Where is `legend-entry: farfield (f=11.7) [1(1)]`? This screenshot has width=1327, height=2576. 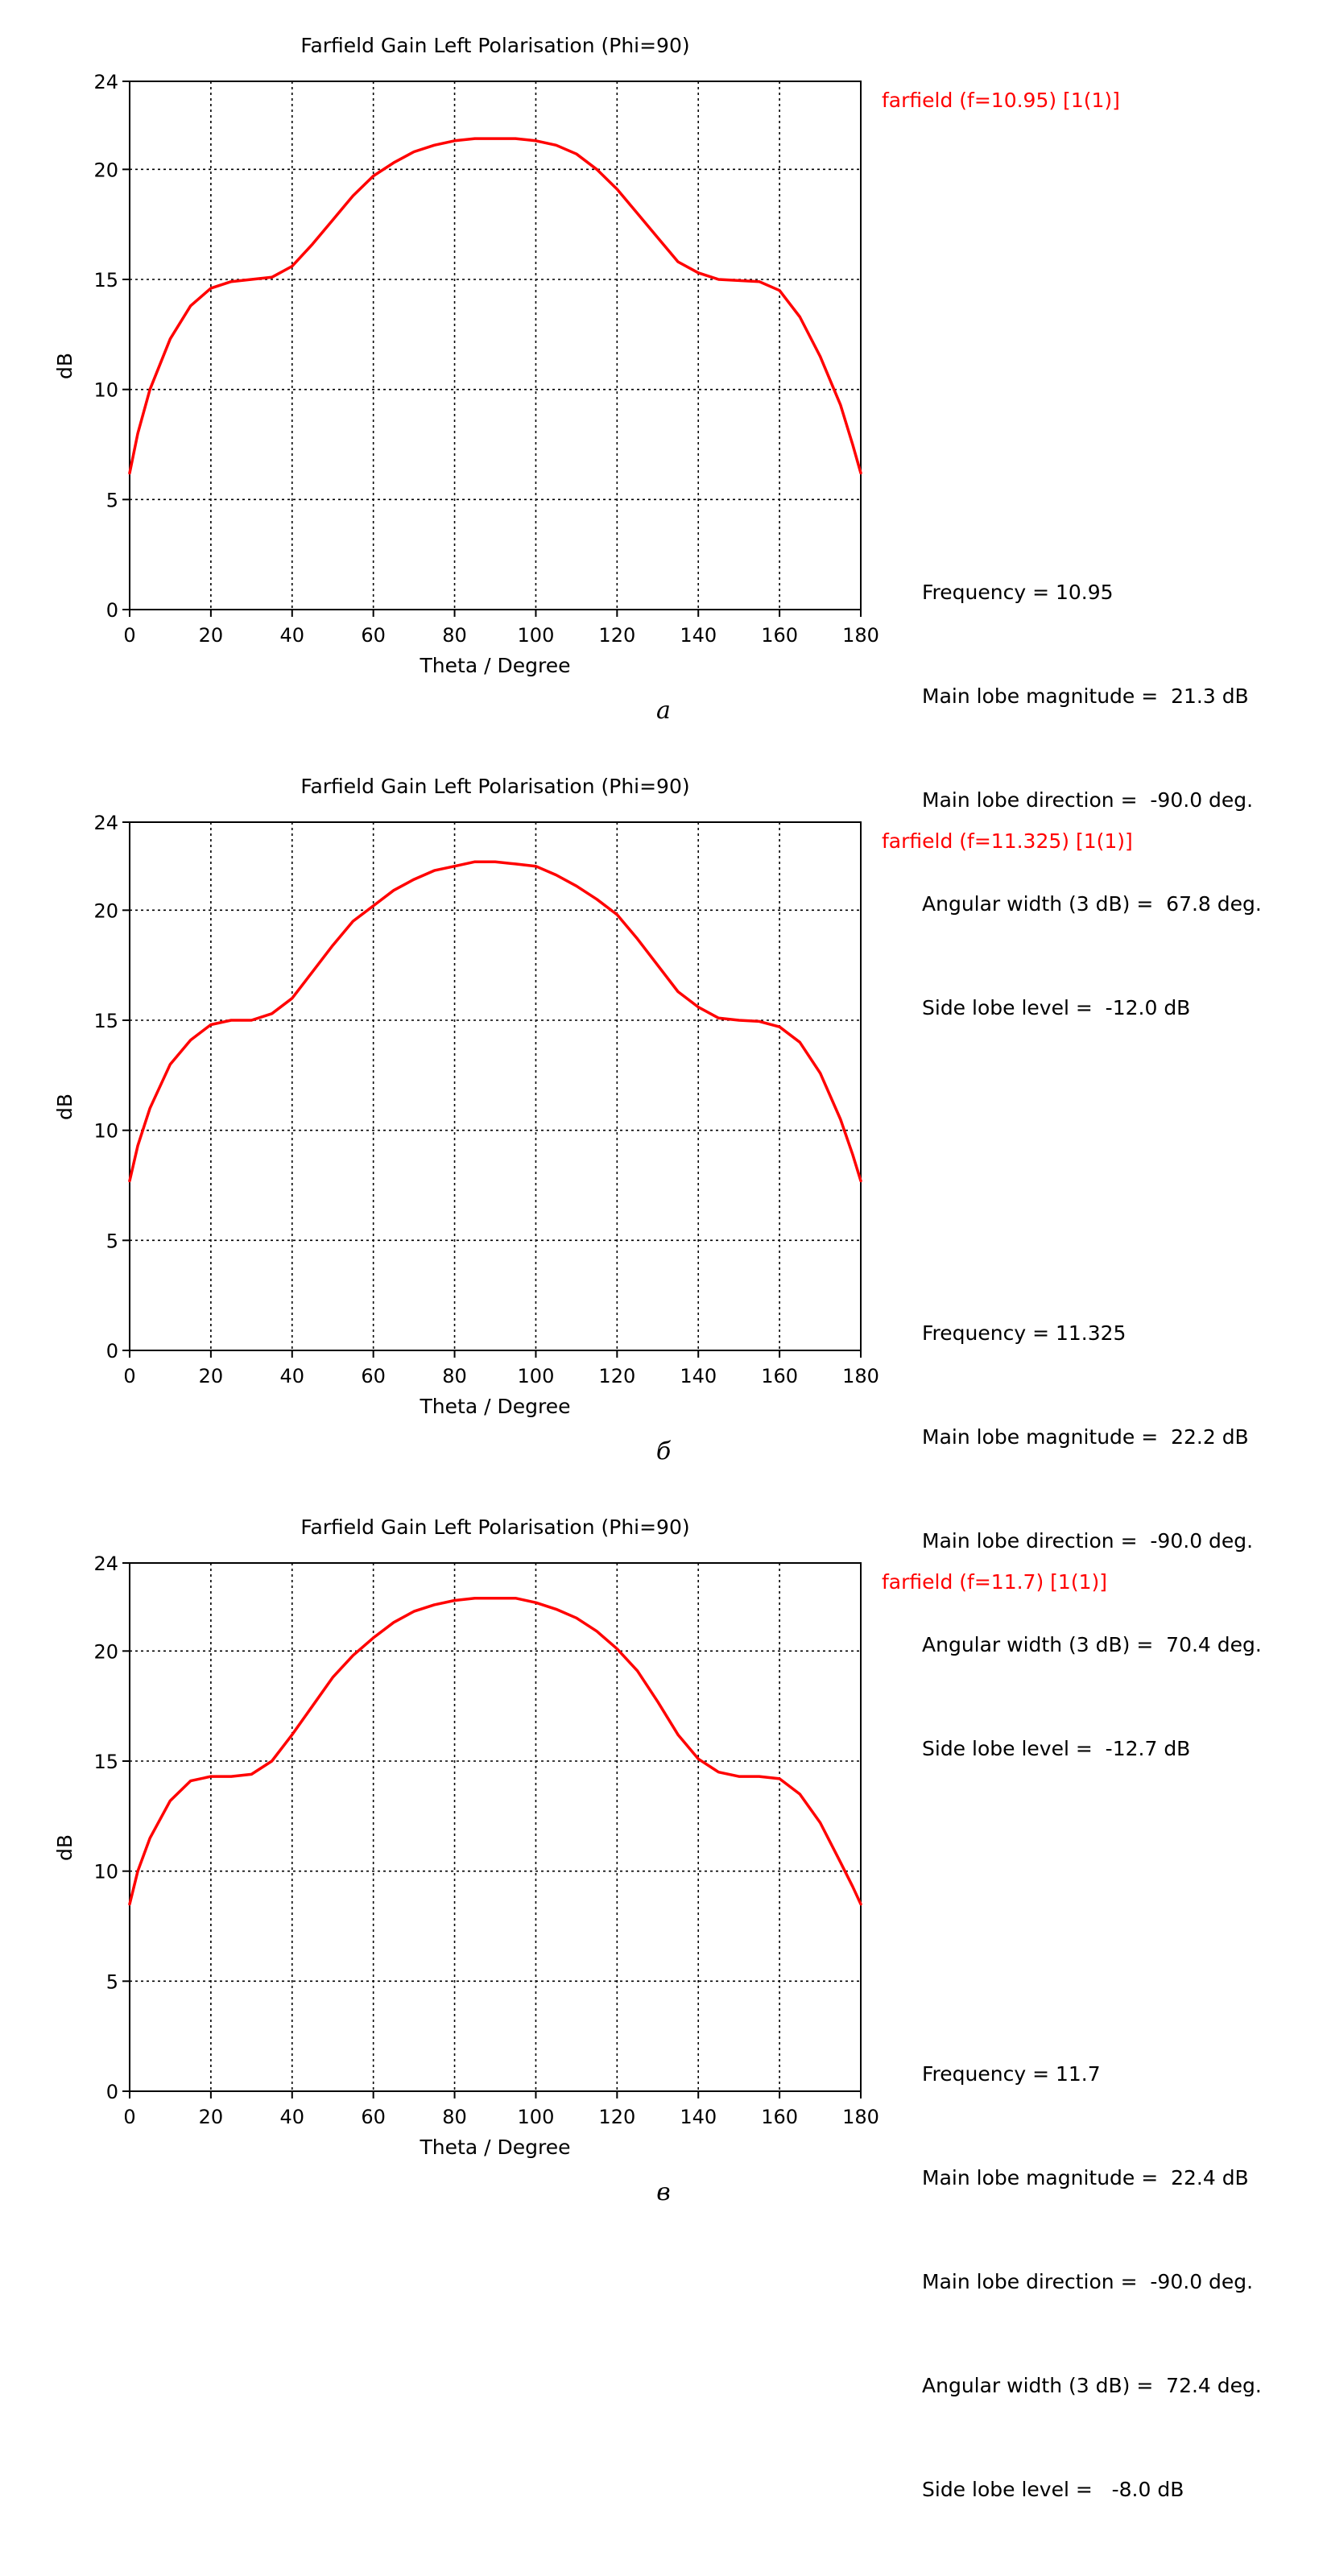 legend-entry: farfield (f=11.7) [1(1)] is located at coordinates (994, 1582).